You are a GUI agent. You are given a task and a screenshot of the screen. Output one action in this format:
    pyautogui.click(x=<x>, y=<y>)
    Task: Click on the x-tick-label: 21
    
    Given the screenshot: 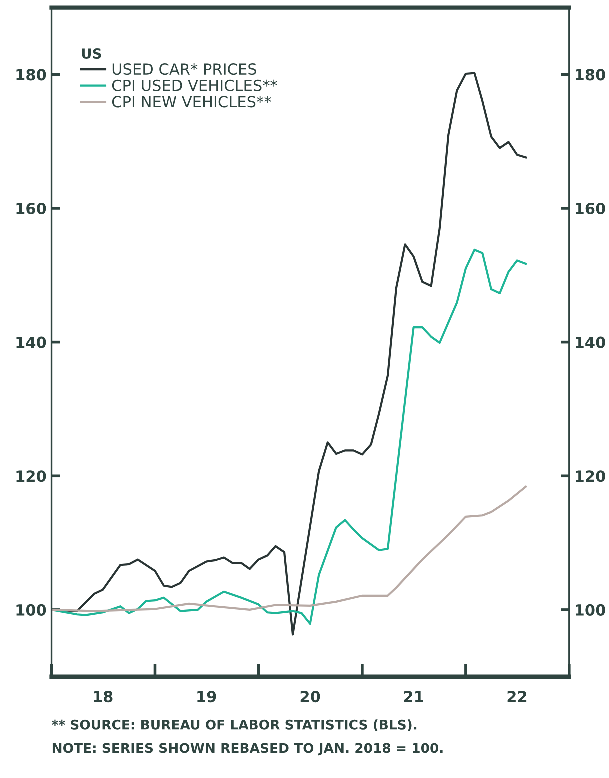 What is the action you would take?
    pyautogui.click(x=414, y=696)
    